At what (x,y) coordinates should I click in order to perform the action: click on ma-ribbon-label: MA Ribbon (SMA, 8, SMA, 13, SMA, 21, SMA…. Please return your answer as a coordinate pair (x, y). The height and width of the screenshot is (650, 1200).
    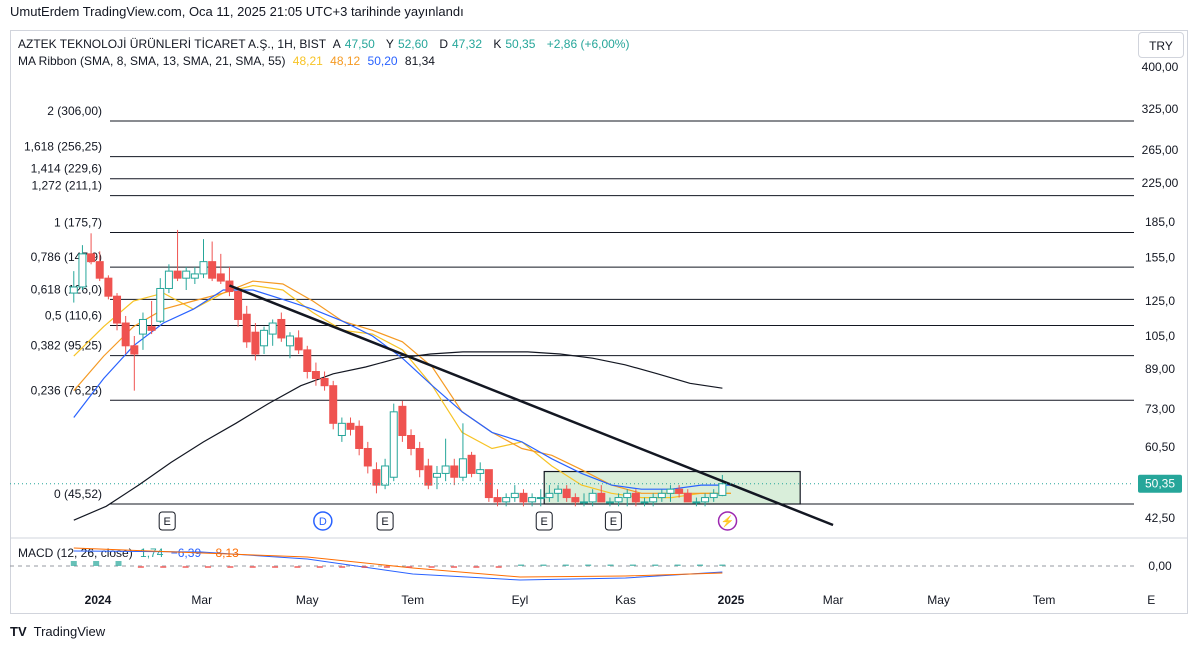
    Looking at the image, I should click on (152, 61).